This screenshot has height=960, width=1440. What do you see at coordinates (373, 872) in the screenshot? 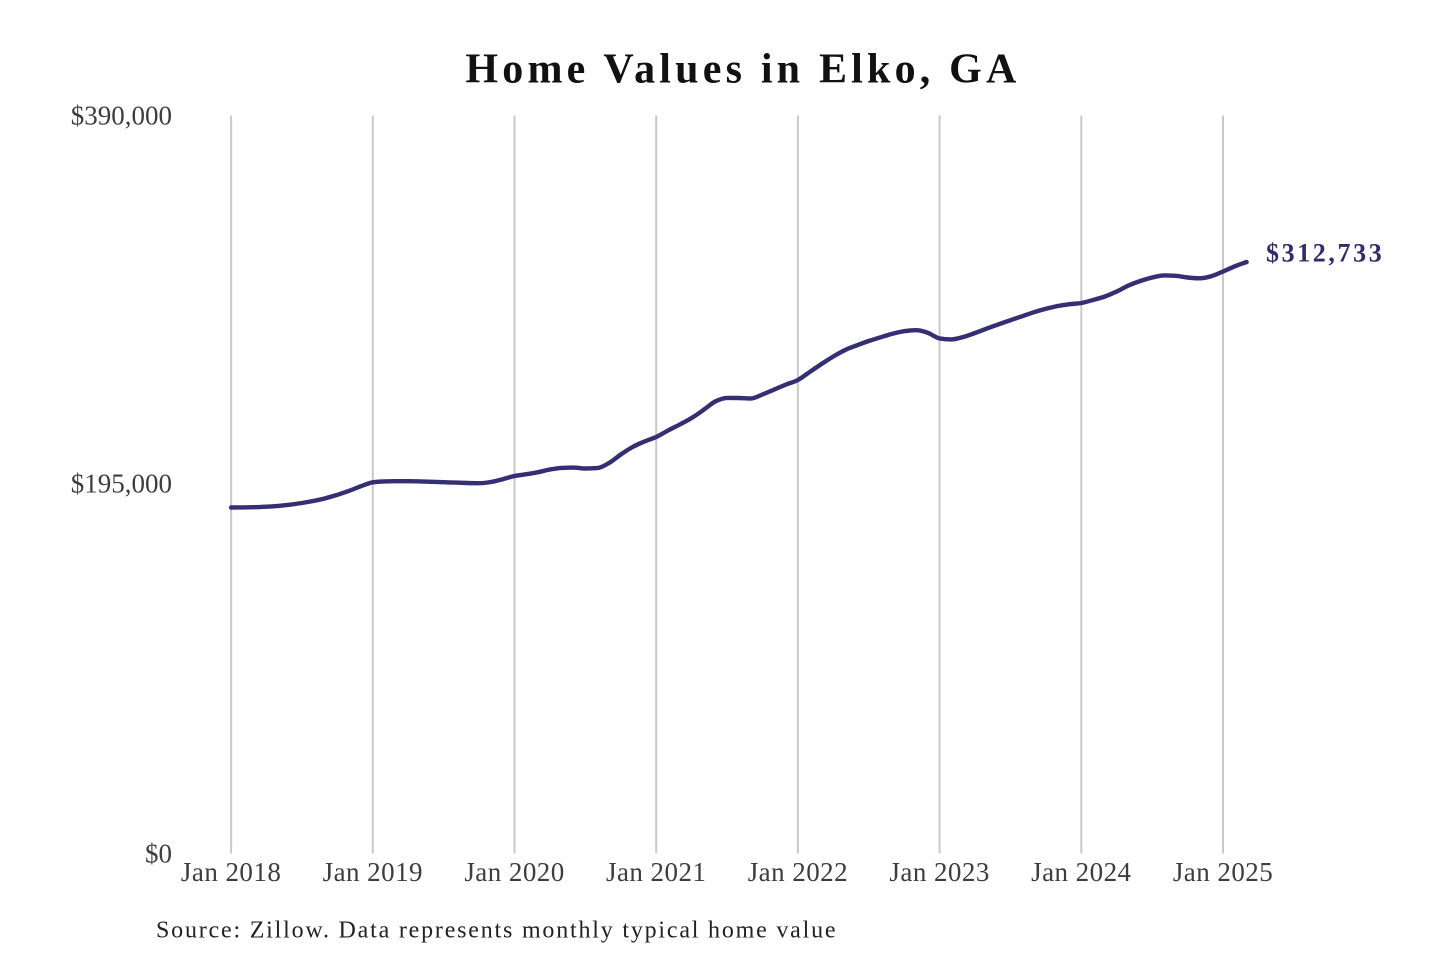
I see `svg-text: Jan 2019` at bounding box center [373, 872].